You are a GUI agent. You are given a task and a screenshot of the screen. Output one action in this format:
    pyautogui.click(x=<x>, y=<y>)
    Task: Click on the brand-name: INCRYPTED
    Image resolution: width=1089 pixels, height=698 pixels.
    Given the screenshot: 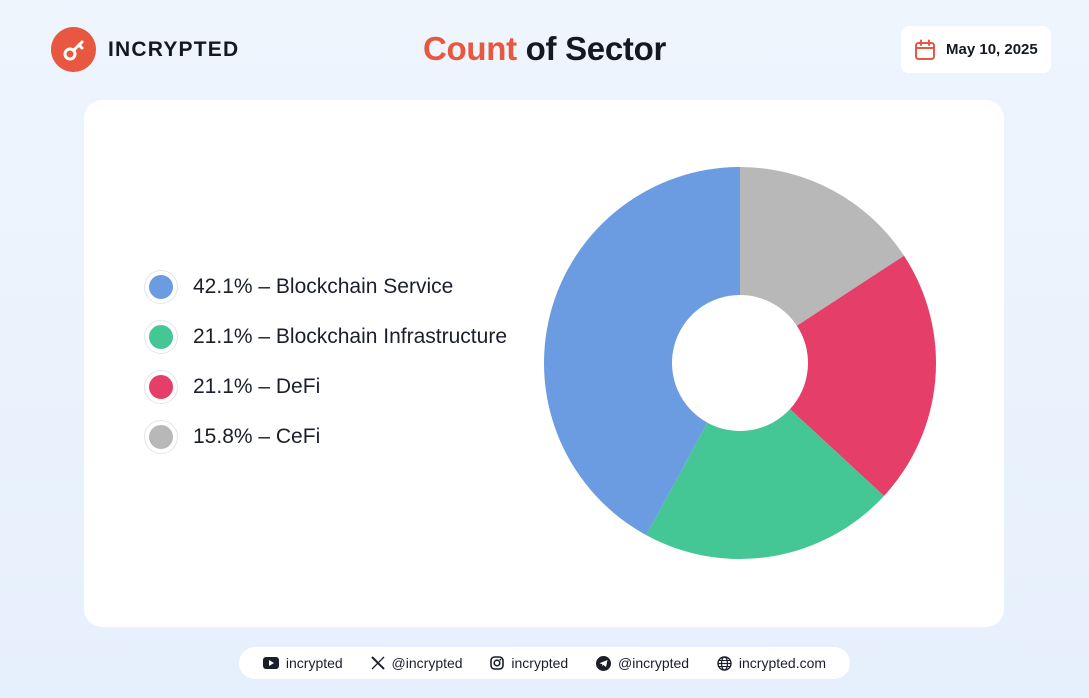 What is the action you would take?
    pyautogui.click(x=174, y=49)
    